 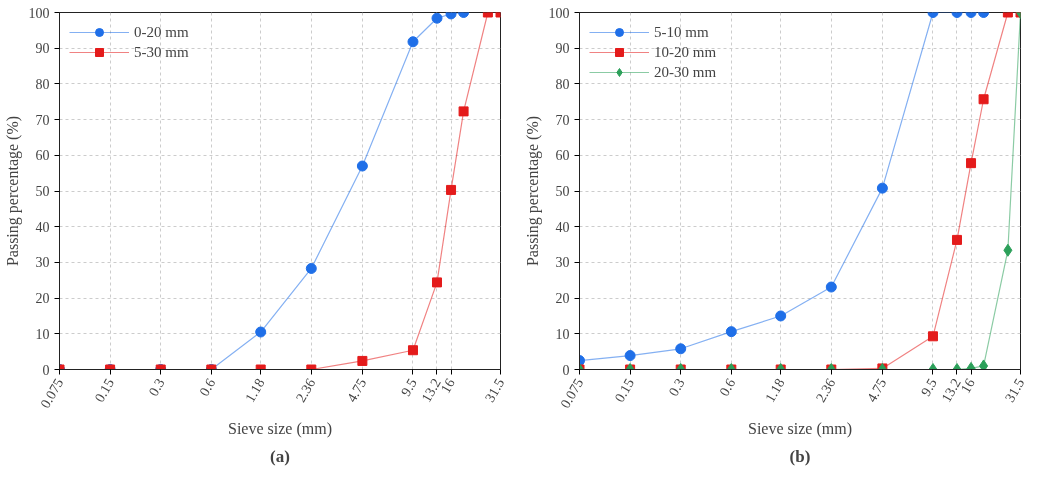 I want to click on legend-label: 20-30 mm, so click(x=685, y=72).